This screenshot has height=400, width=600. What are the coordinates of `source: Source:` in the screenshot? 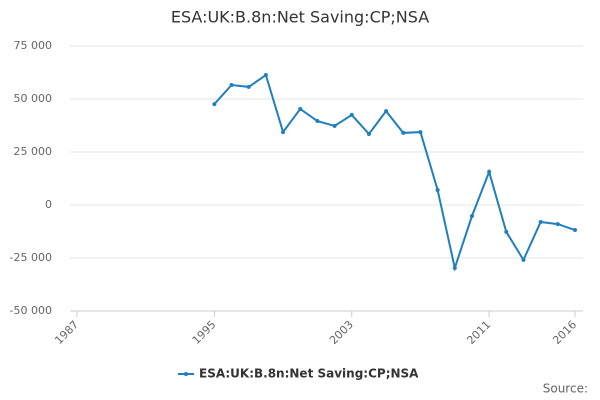 It's located at (565, 389).